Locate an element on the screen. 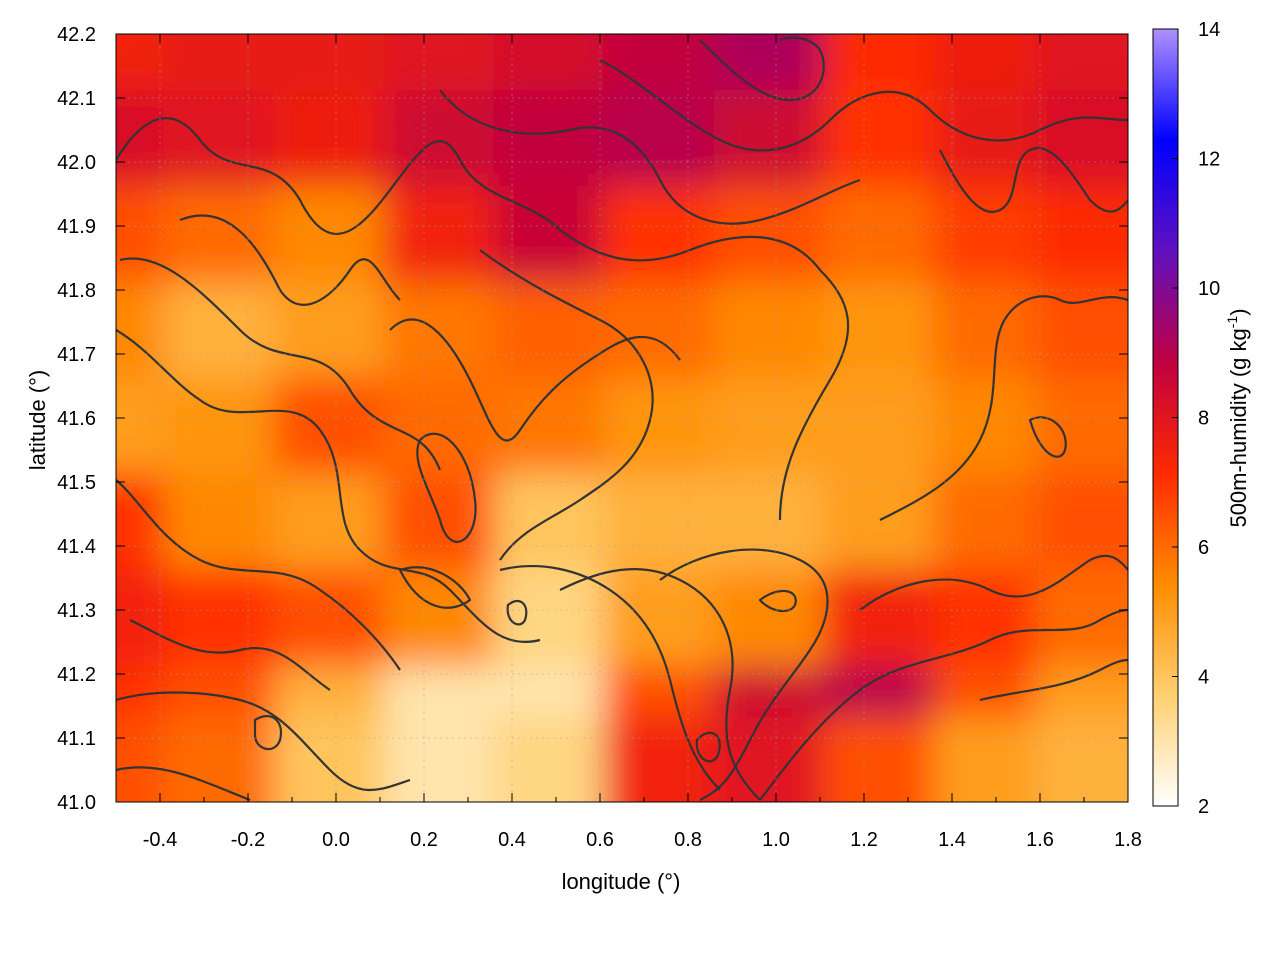 The height and width of the screenshot is (960, 1280). colorbar-tick-label: 12 is located at coordinates (1209, 160).